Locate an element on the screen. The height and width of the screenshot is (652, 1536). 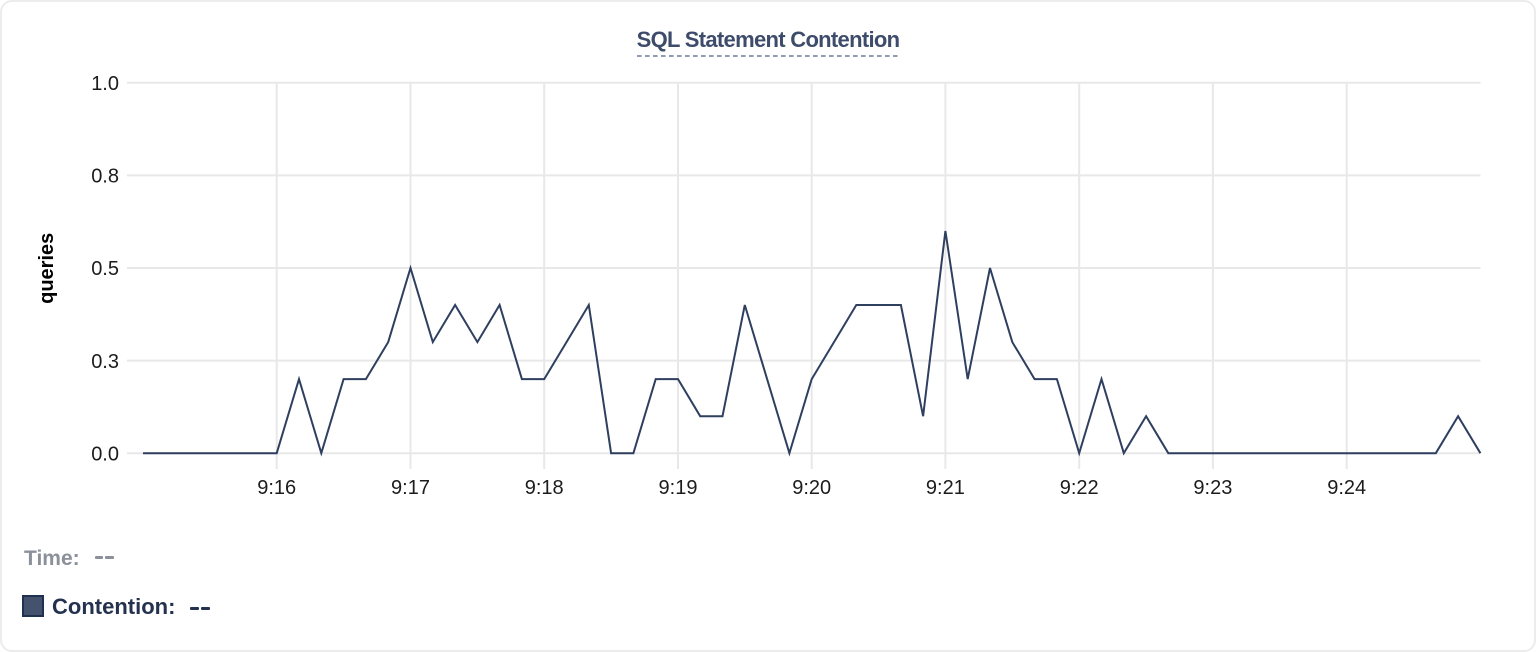
svg-text: 9:20 is located at coordinates (811, 488).